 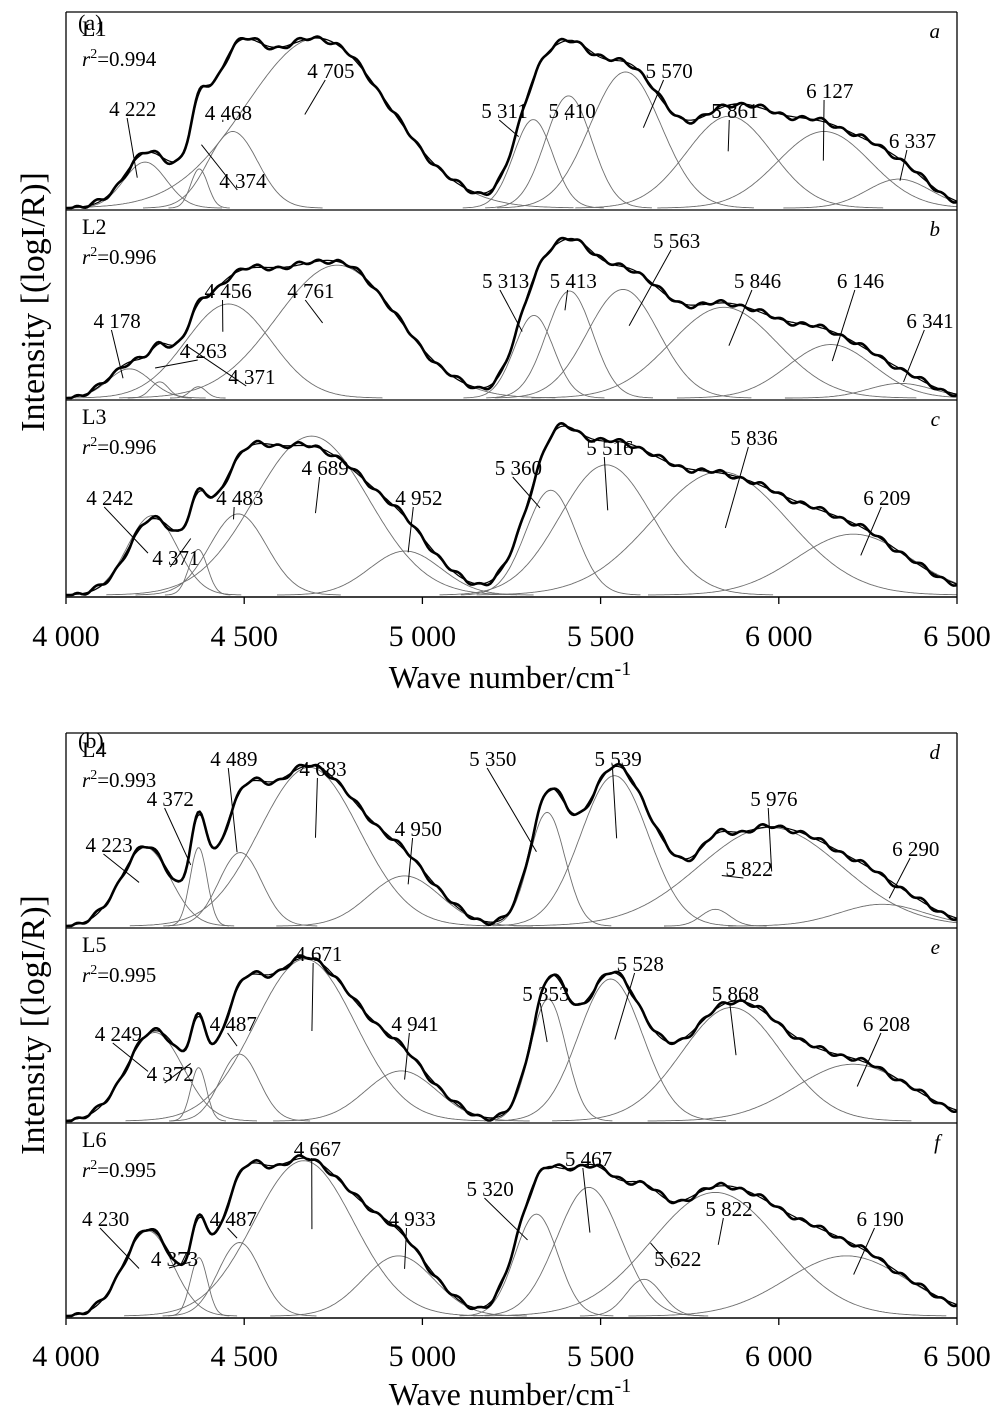 I want to click on peak-label: 4 374, so click(x=243, y=181).